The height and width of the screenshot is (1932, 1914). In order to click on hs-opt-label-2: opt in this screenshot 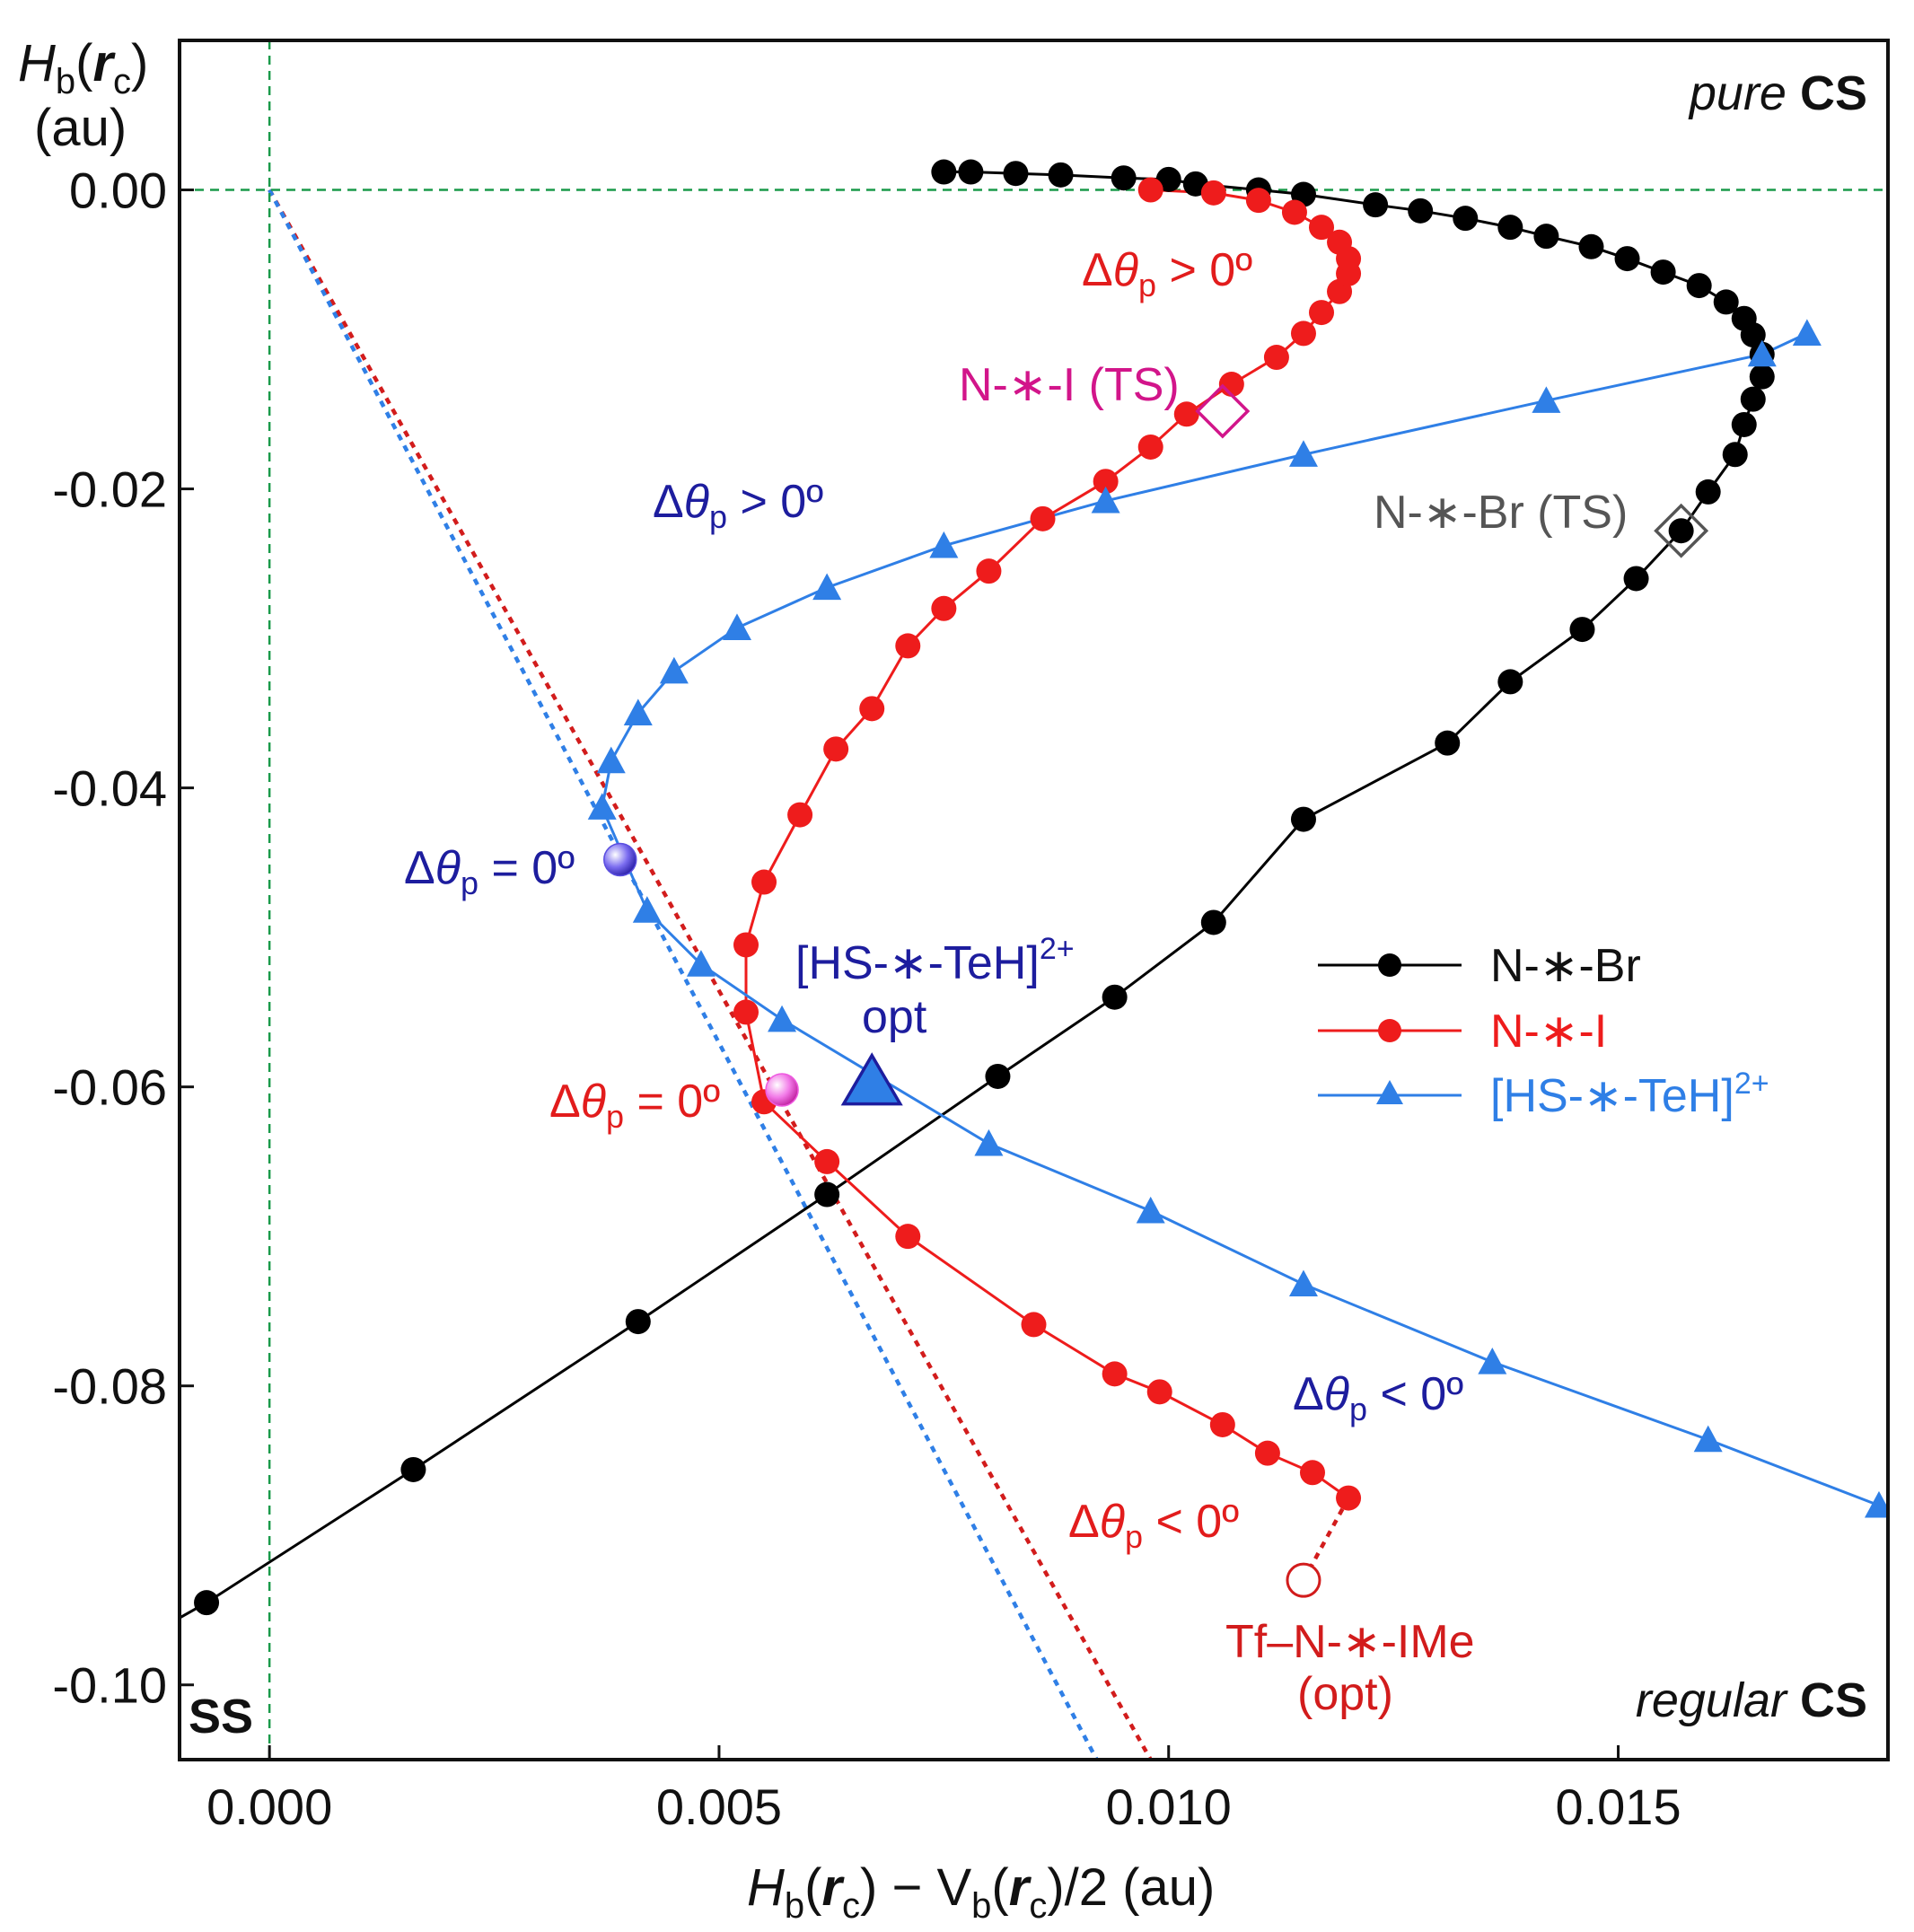, I will do `click(894, 1017)`.